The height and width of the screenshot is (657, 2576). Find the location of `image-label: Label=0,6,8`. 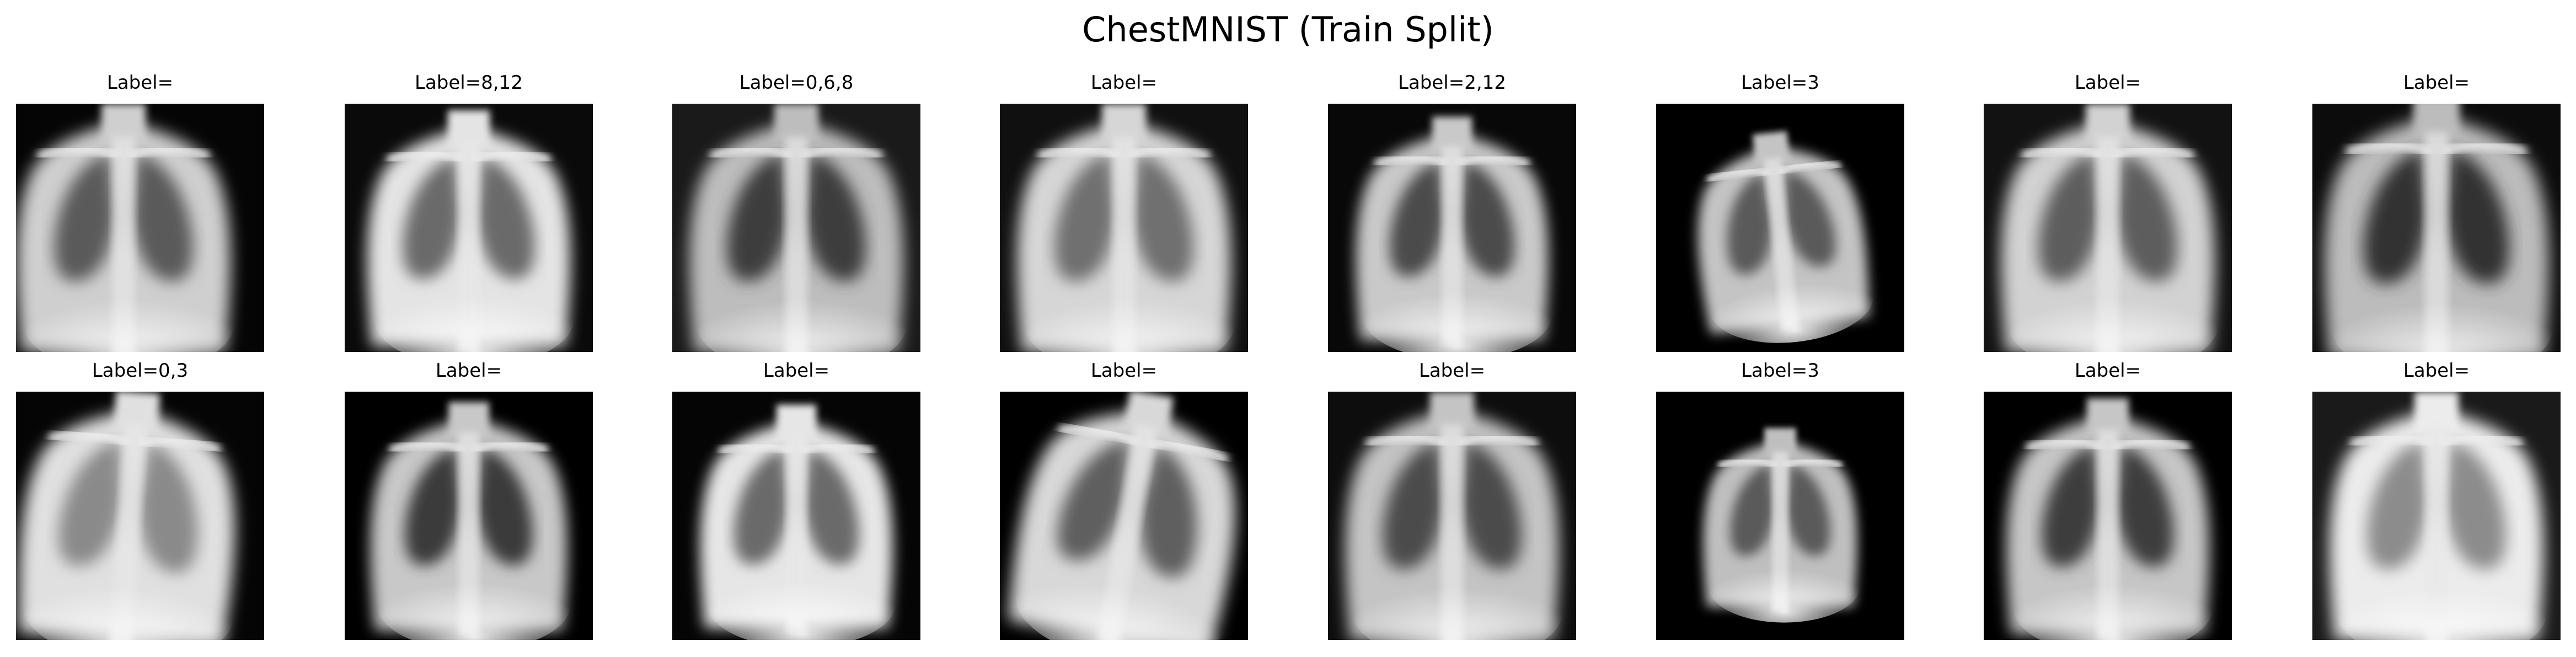

image-label: Label=0,6,8 is located at coordinates (796, 83).